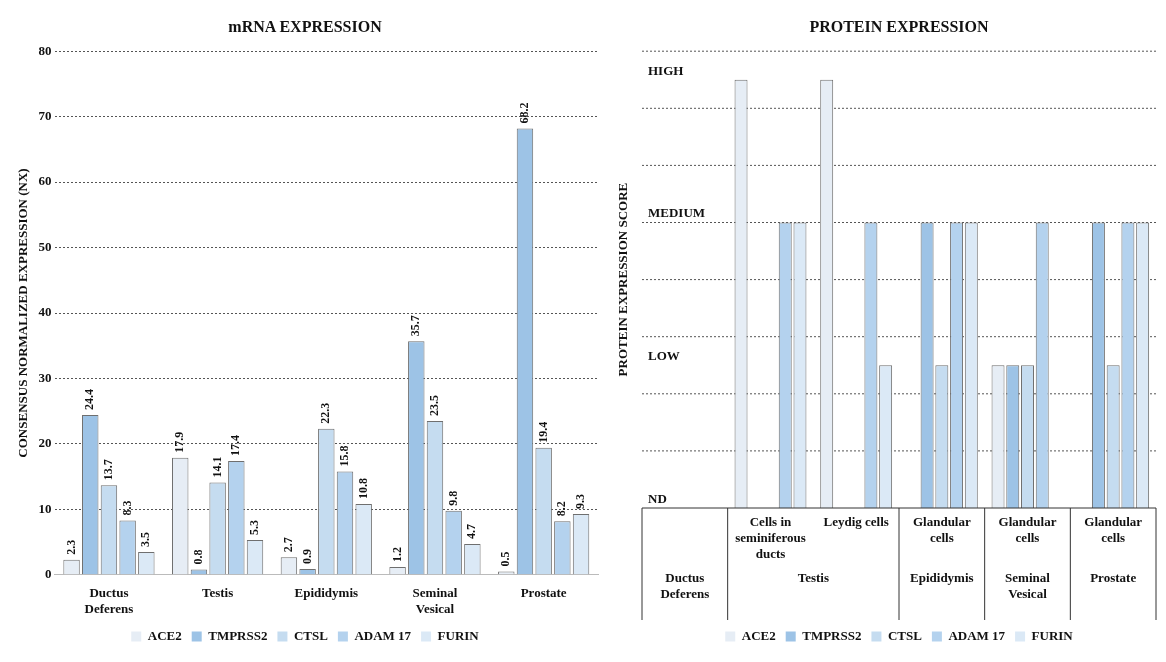 Image resolution: width=1166 pixels, height=662 pixels. I want to click on y-tick-label: 30, so click(45, 377).